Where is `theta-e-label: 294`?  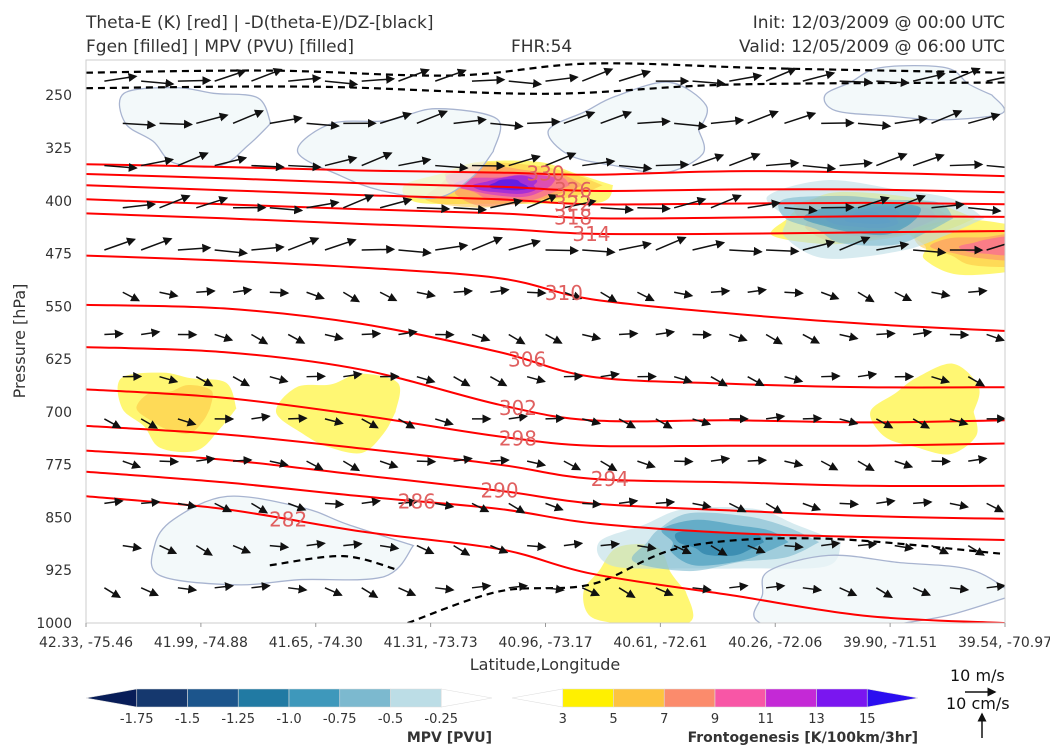 theta-e-label: 294 is located at coordinates (610, 479).